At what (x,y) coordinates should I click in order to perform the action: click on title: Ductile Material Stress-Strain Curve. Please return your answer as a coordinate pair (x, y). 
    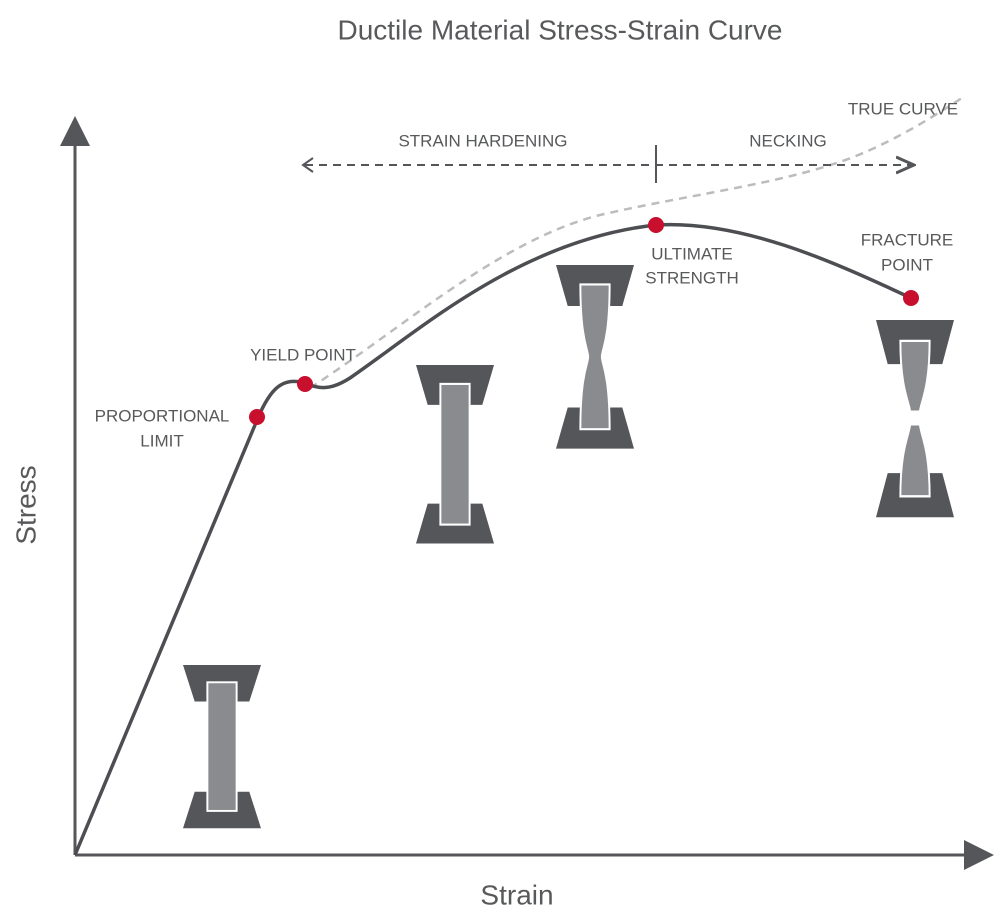
    Looking at the image, I should click on (559, 29).